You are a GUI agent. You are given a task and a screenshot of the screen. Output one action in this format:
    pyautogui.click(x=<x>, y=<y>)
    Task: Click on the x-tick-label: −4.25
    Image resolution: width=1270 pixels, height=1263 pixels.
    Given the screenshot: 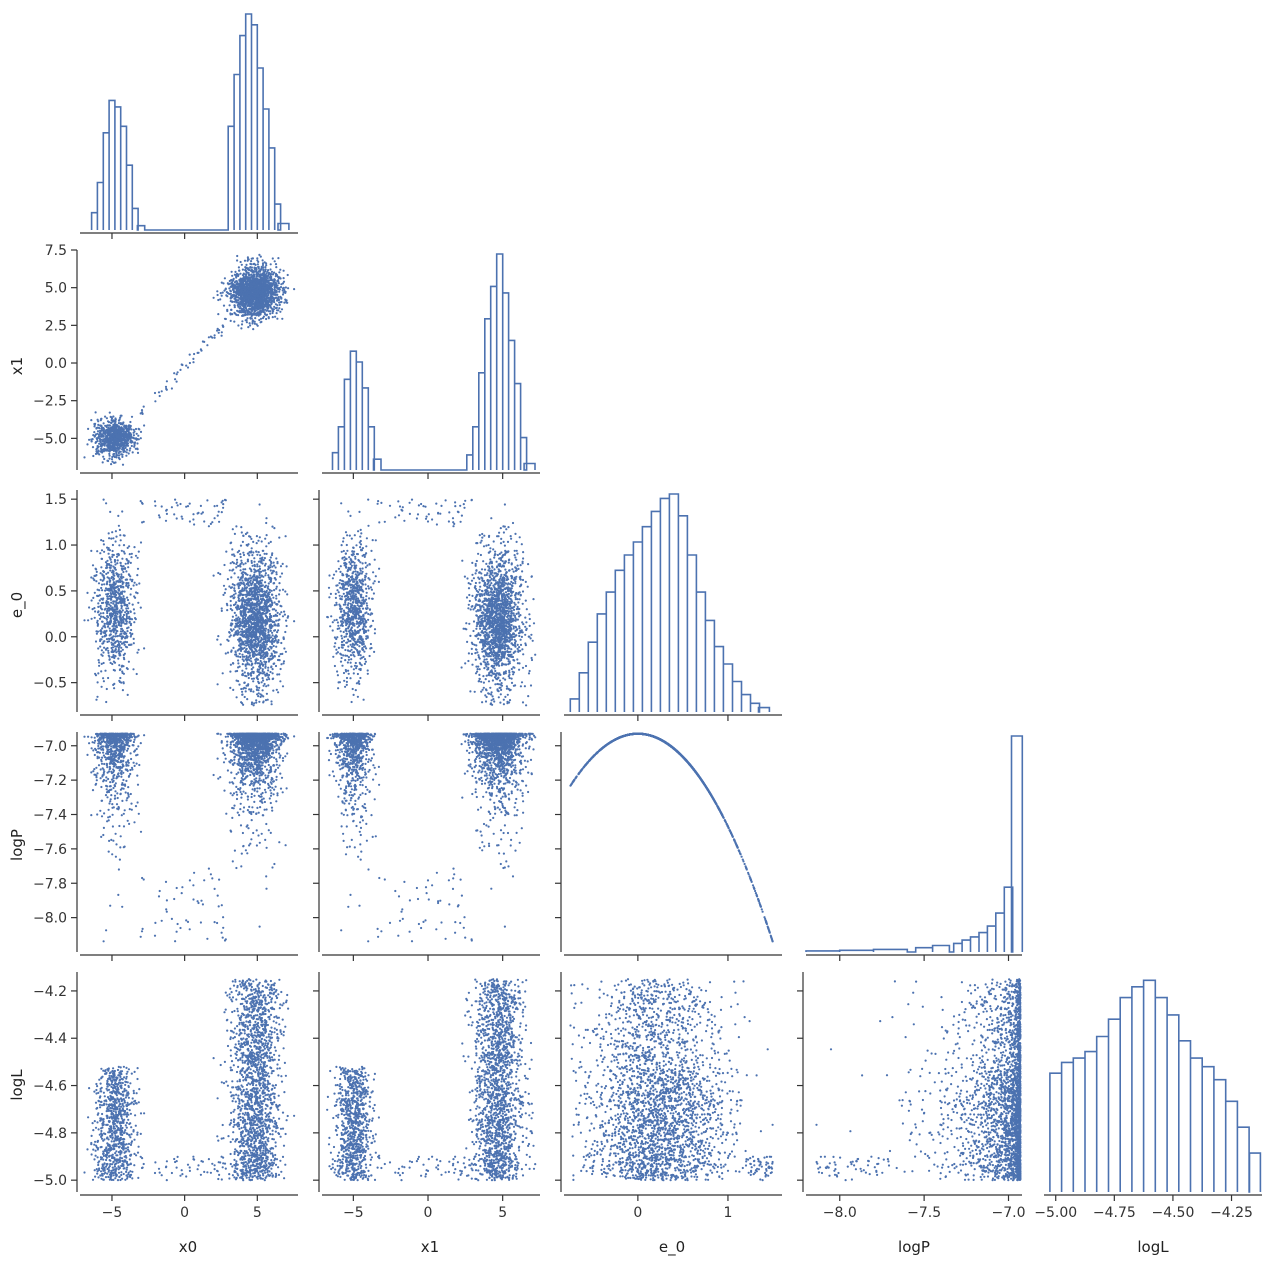 What is the action you would take?
    pyautogui.click(x=1231, y=1213)
    